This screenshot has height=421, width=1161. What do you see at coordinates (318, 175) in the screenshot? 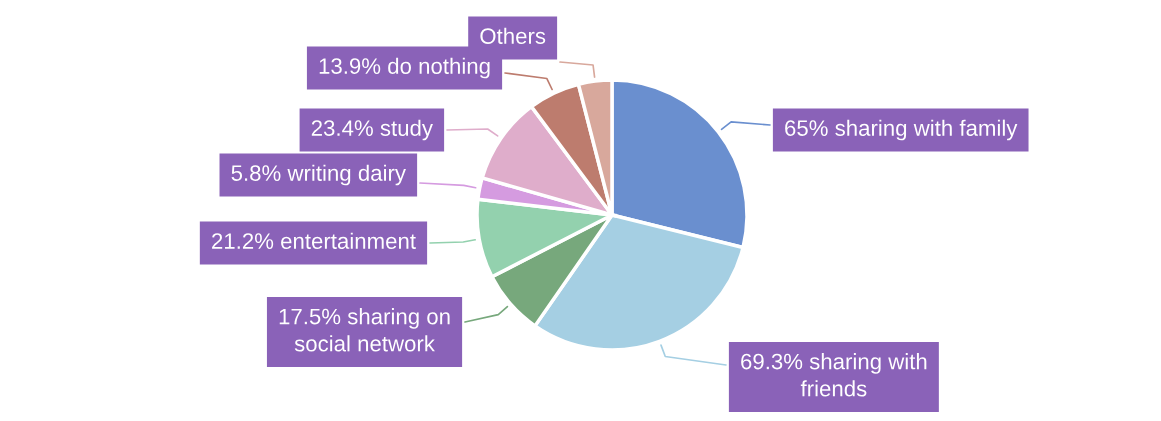
I see `slice-label: 5.8% writing dairy` at bounding box center [318, 175].